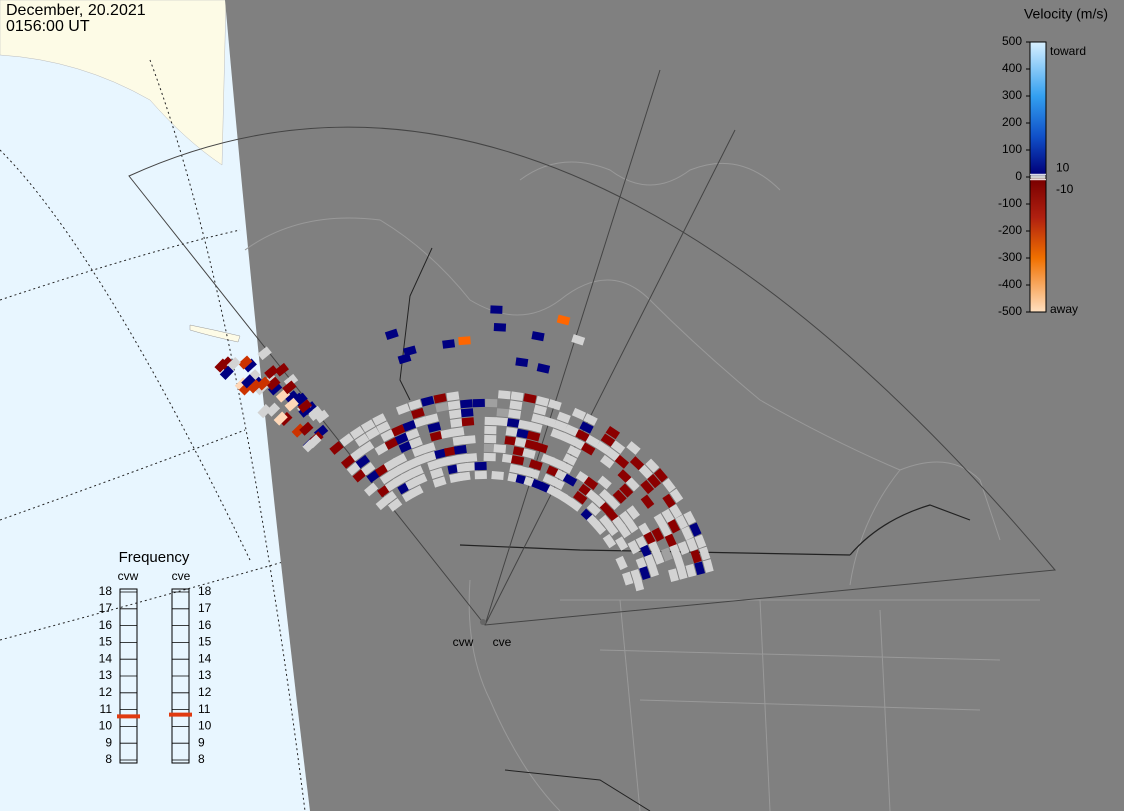 This screenshot has width=1124, height=811. What do you see at coordinates (1012, 95) in the screenshot?
I see `colorbar-tick-label: 300` at bounding box center [1012, 95].